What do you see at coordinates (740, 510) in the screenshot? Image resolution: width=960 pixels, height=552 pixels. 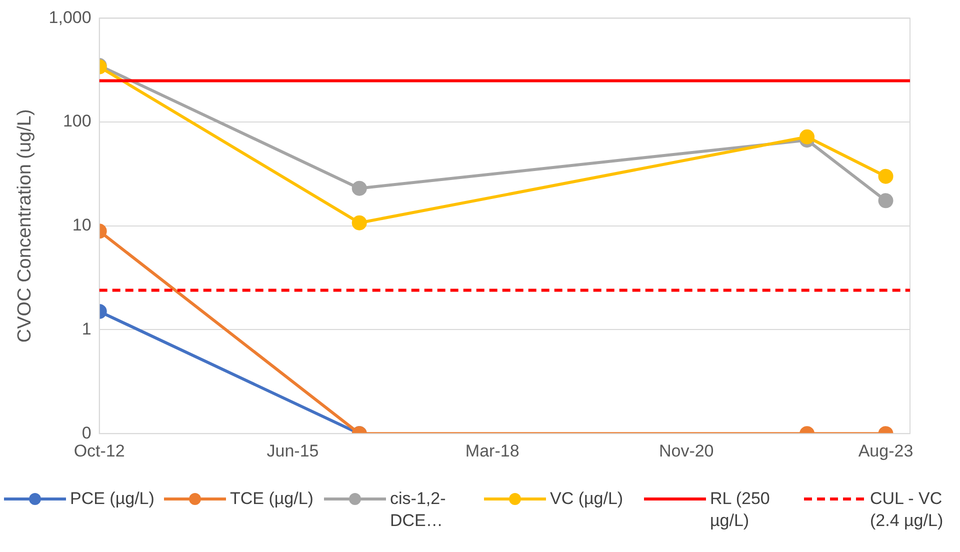 I see `legend-label: RL (250 µg/L)` at bounding box center [740, 510].